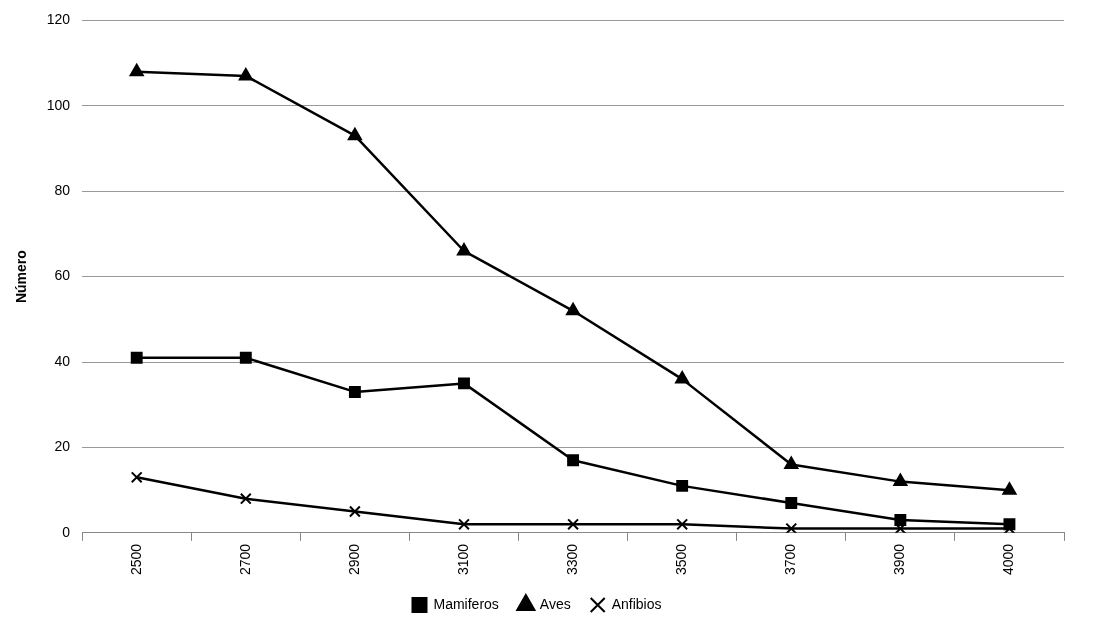 The height and width of the screenshot is (632, 1094). What do you see at coordinates (244, 559) in the screenshot?
I see `x-tick-label: 2700` at bounding box center [244, 559].